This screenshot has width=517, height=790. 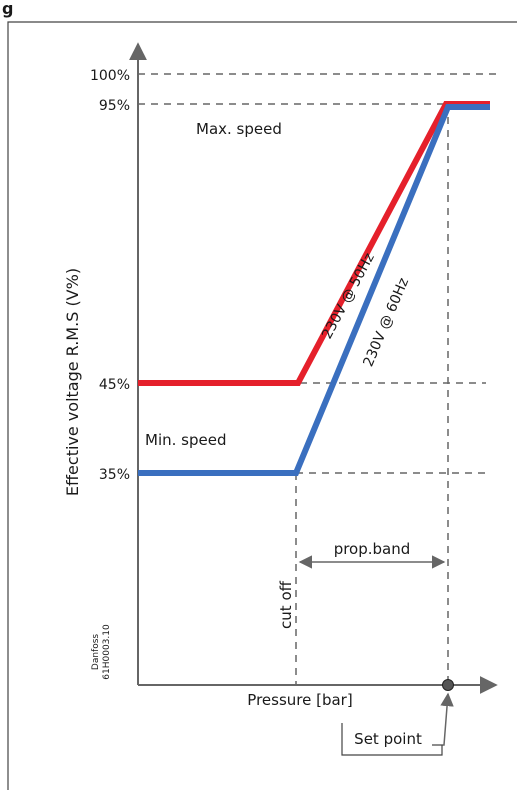 I want to click on set-point-box, so click(x=392, y=739).